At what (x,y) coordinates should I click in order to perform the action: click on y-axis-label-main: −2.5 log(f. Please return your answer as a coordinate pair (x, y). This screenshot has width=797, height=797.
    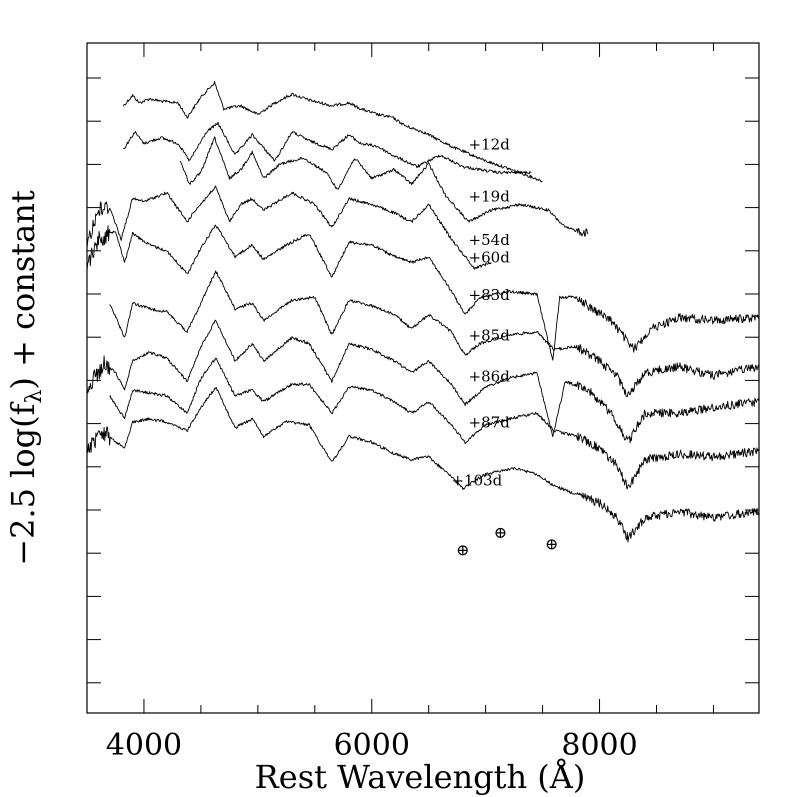
    Looking at the image, I should click on (23, 483).